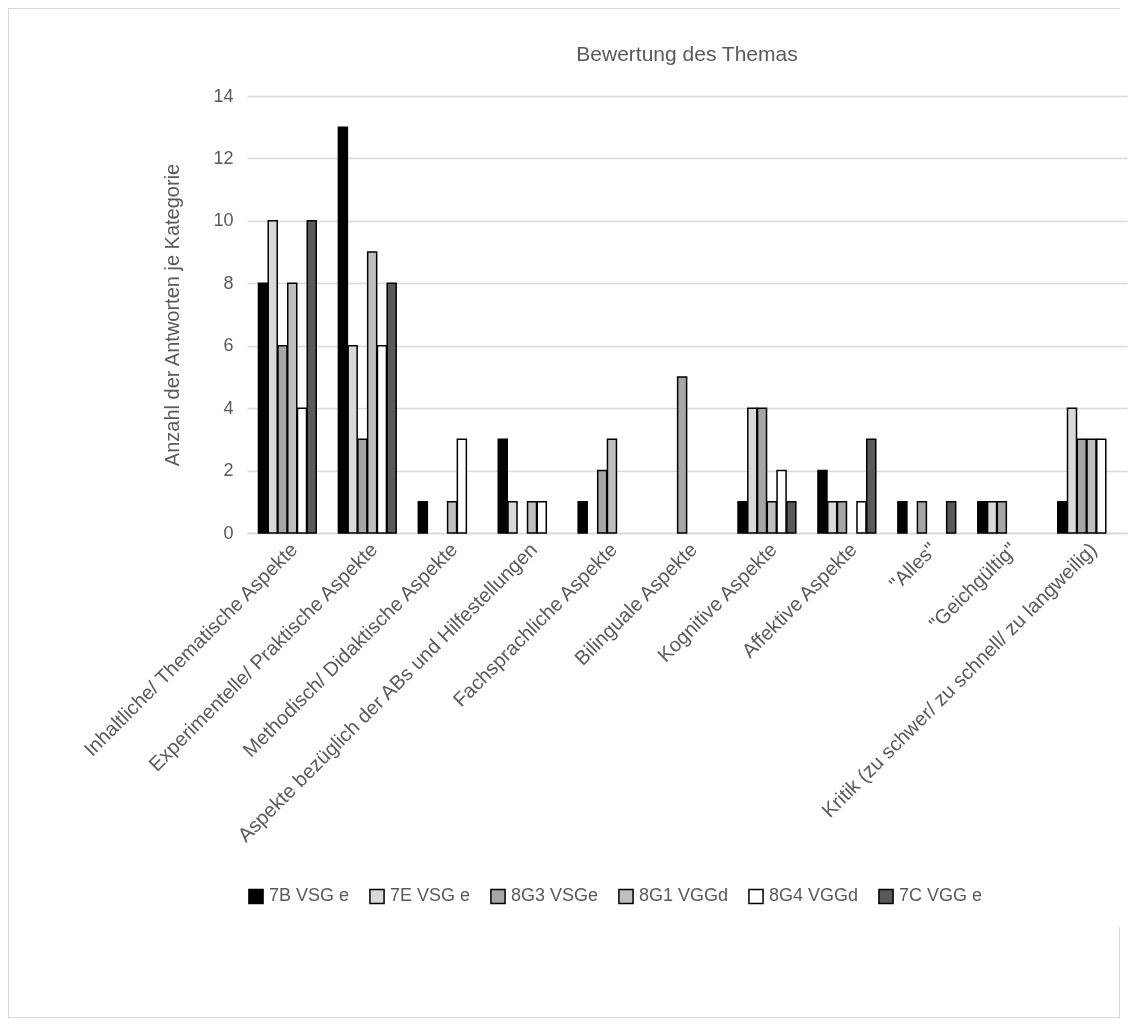  I want to click on legend-label: 7E VSG e, so click(430, 895).